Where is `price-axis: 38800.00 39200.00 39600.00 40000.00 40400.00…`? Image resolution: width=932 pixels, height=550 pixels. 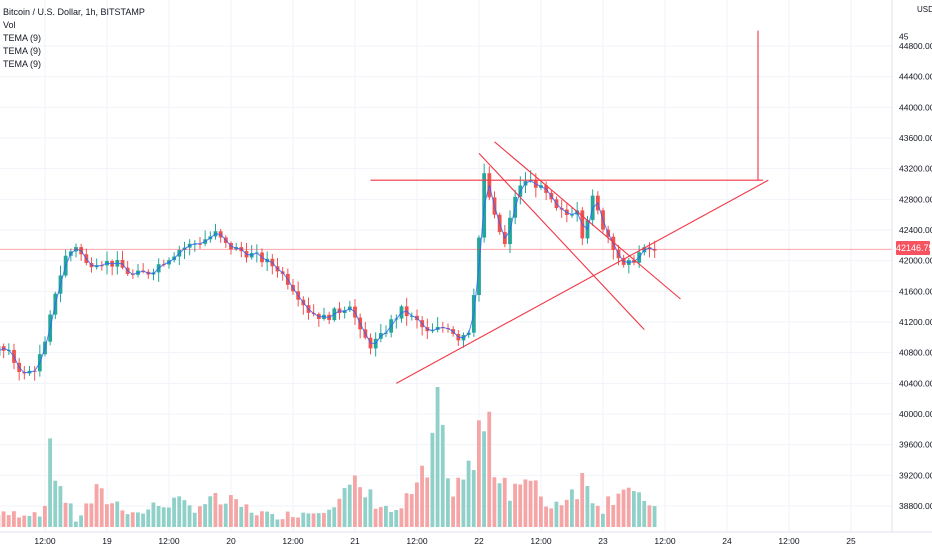 price-axis: 38800.00 39200.00 39600.00 40000.00 40400.00… is located at coordinates (915, 271).